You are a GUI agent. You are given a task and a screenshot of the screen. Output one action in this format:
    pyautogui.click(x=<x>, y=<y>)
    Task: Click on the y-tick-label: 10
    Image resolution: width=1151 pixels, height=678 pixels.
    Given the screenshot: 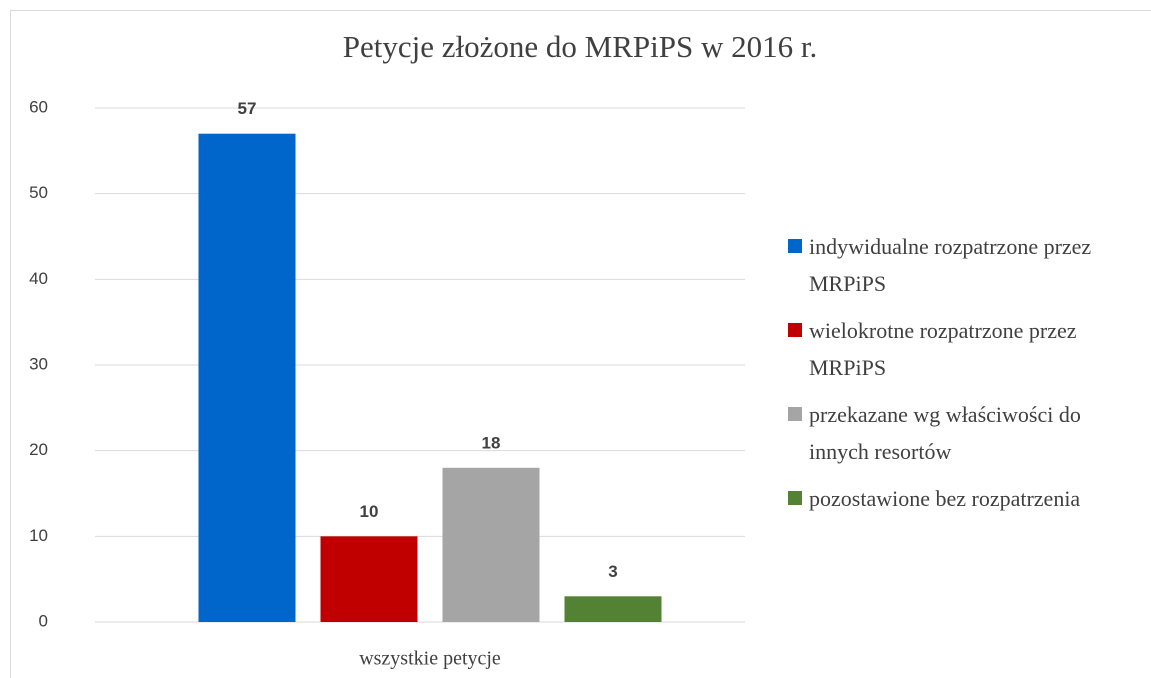 What is the action you would take?
    pyautogui.click(x=38, y=535)
    